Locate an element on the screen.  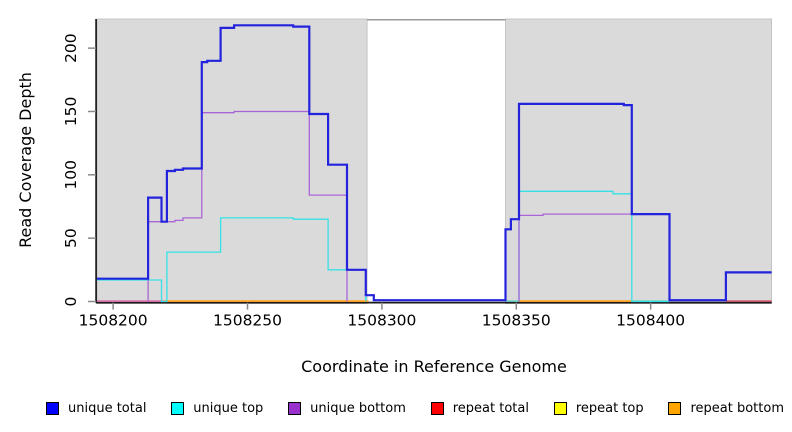
legend-item-unique-top: unique top is located at coordinates (217, 408).